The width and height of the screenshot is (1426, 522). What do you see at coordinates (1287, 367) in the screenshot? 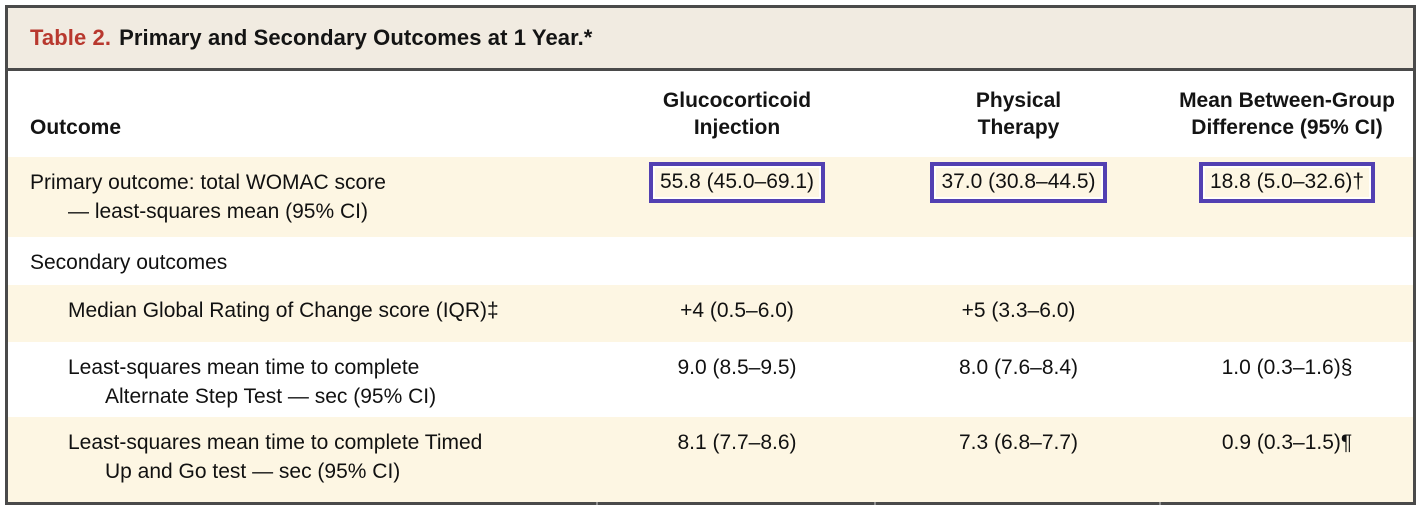
I see `value-between-group-difference: 1.0 (0.3–1.6)§` at bounding box center [1287, 367].